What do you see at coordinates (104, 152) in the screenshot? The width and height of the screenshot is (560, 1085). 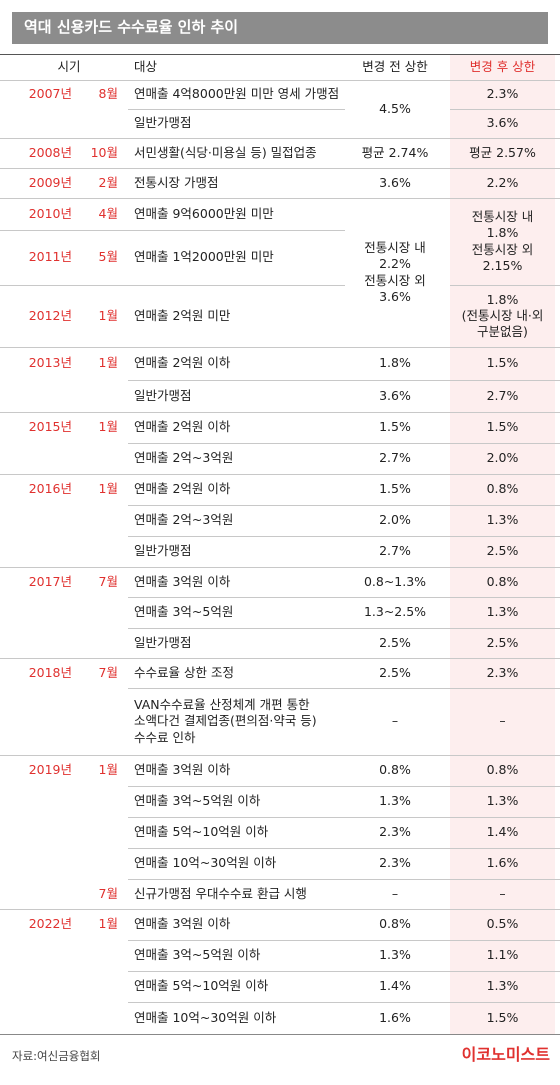 I see `month: 10월` at bounding box center [104, 152].